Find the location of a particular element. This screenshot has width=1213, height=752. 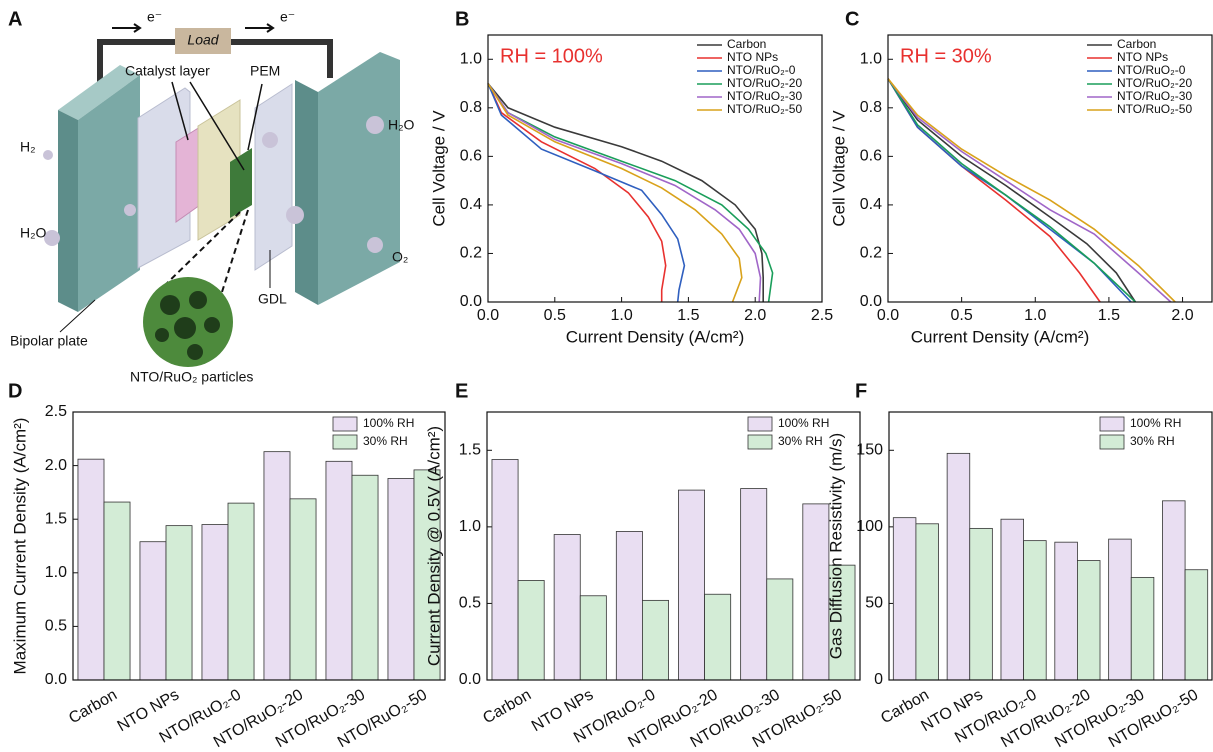

plate-label: Bipolar plate is located at coordinates (49, 341).